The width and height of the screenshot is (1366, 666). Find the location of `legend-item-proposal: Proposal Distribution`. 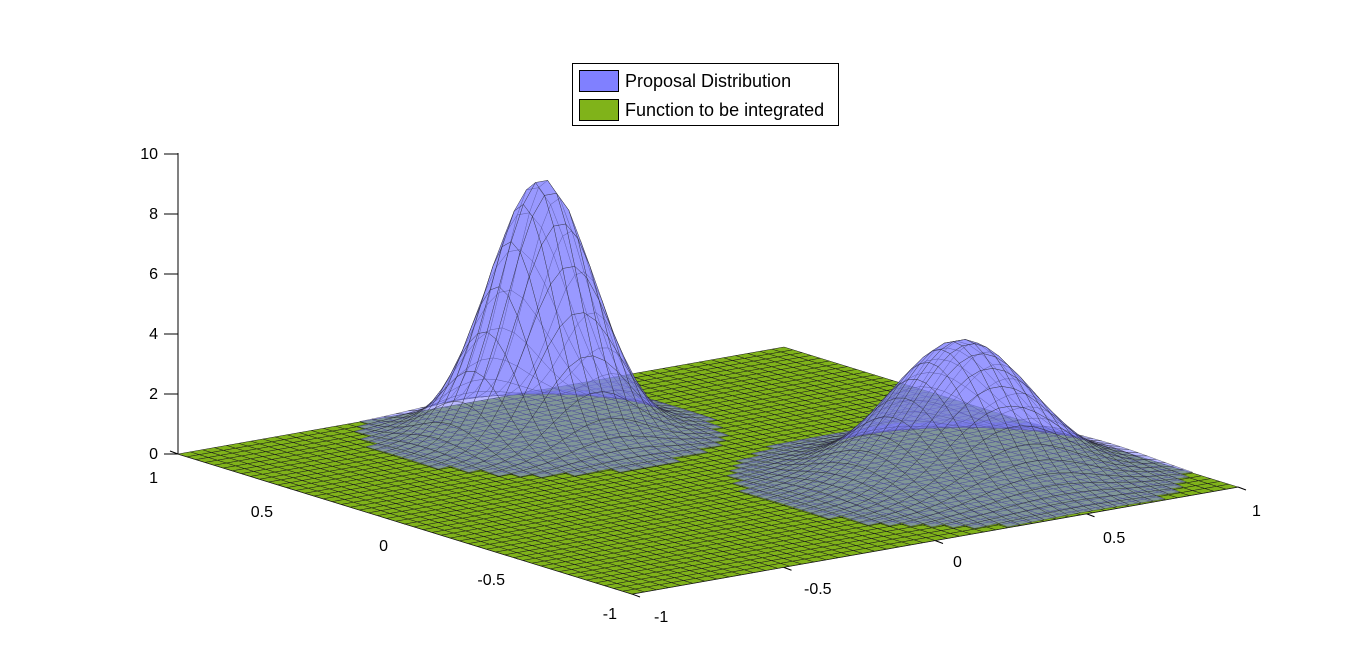

legend-item-proposal: Proposal Distribution is located at coordinates (685, 81).